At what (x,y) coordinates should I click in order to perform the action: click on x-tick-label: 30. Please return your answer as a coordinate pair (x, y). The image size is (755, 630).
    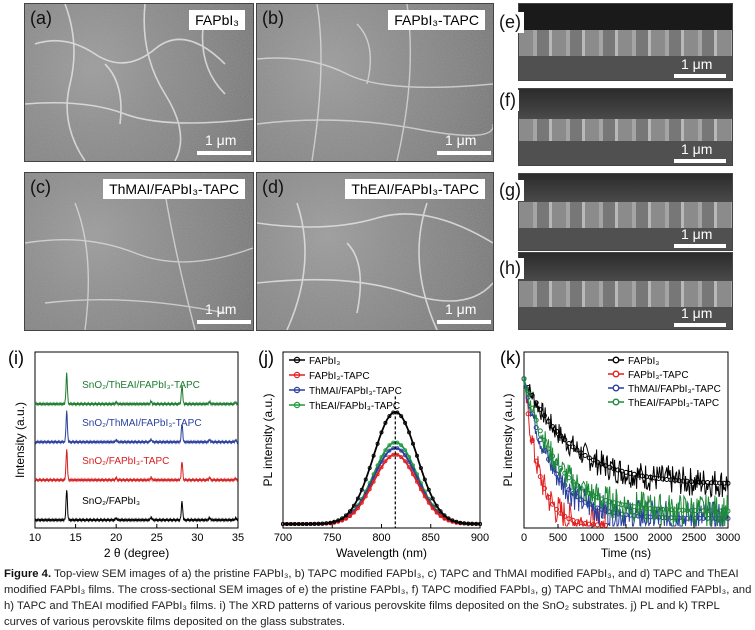
    Looking at the image, I should click on (197, 538).